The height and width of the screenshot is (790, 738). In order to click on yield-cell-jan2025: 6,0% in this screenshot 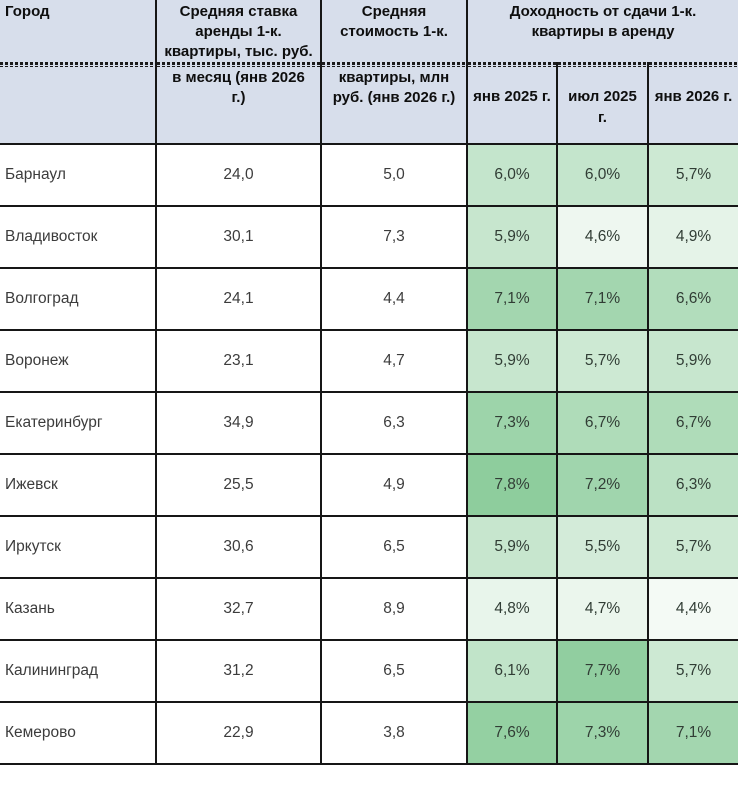, I will do `click(511, 175)`.